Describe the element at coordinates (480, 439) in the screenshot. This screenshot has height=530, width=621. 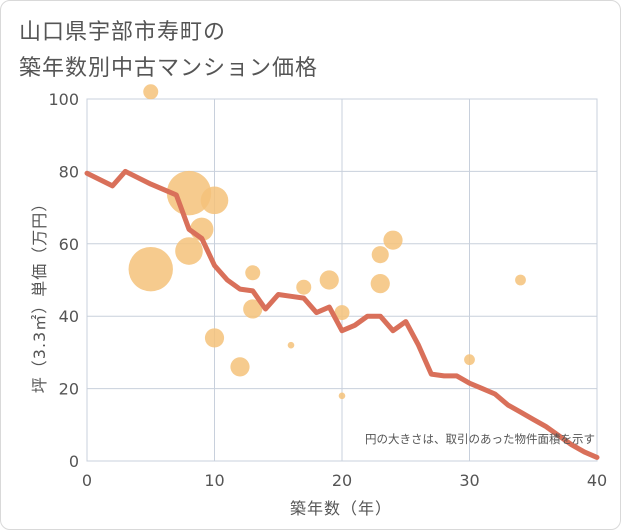
I see `size-note: 円の大きさは、取引のあった物件面積を示す` at that location.